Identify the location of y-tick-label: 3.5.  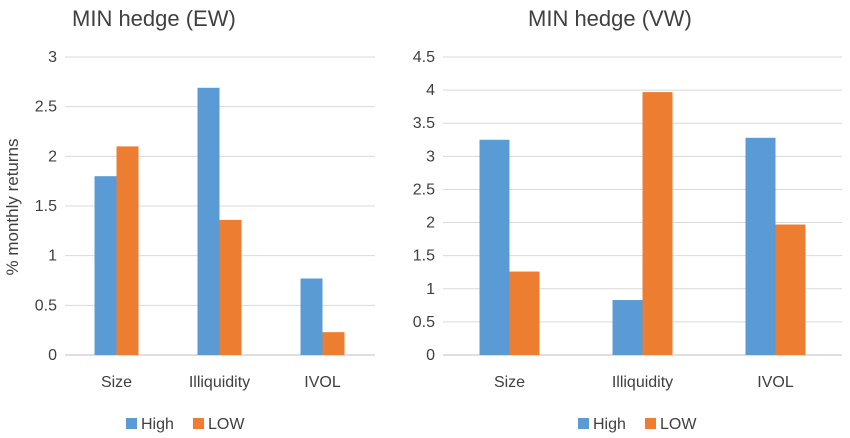
(424, 123).